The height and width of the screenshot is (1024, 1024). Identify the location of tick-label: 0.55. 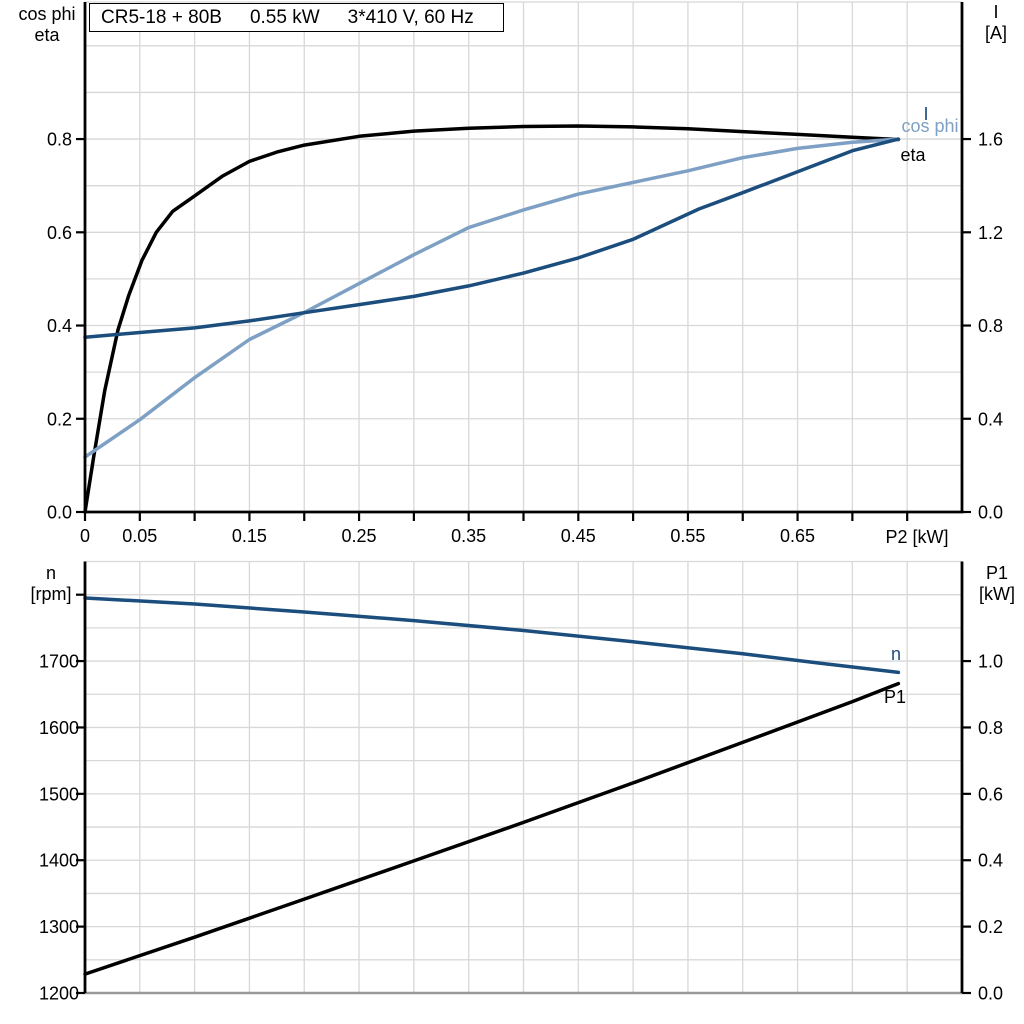
(687, 536).